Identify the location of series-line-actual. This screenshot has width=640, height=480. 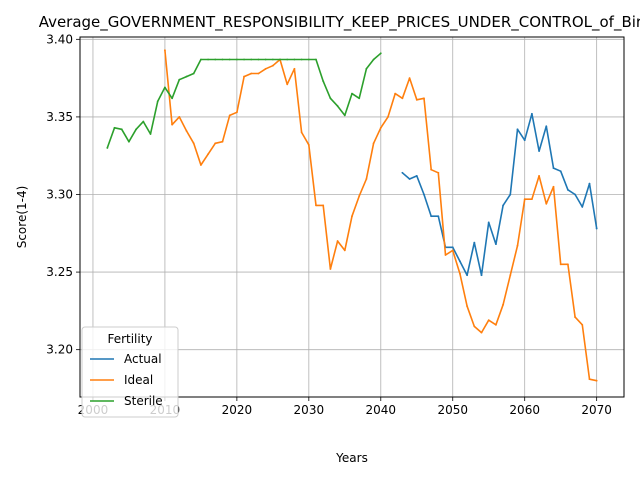
(499, 195).